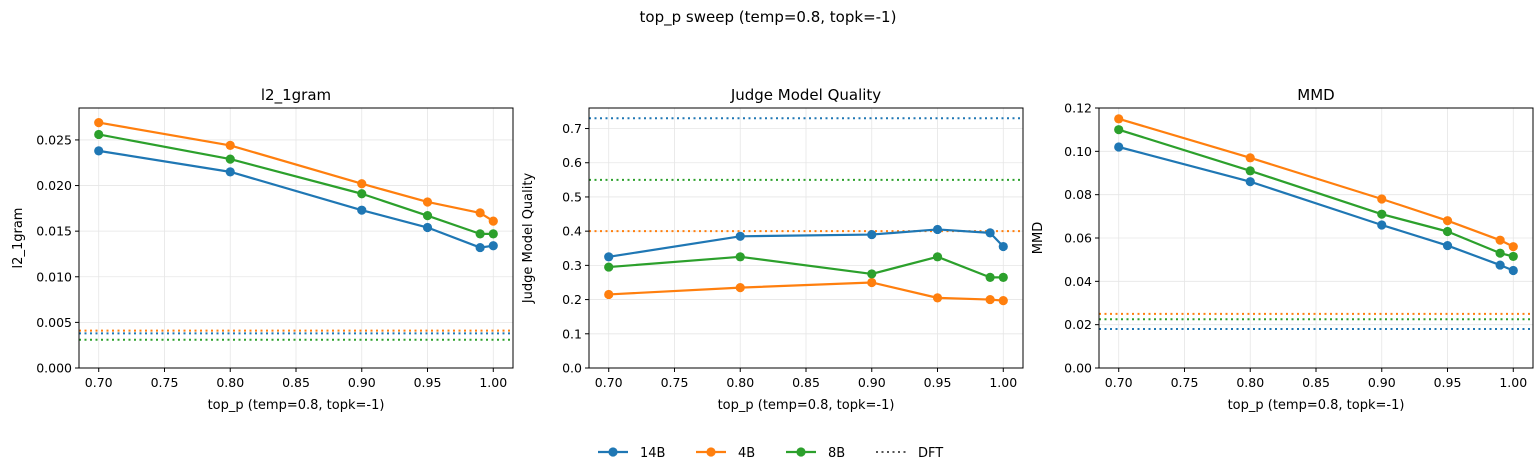  Describe the element at coordinates (572, 128) in the screenshot. I see `y-tick-label: 0.7` at that location.